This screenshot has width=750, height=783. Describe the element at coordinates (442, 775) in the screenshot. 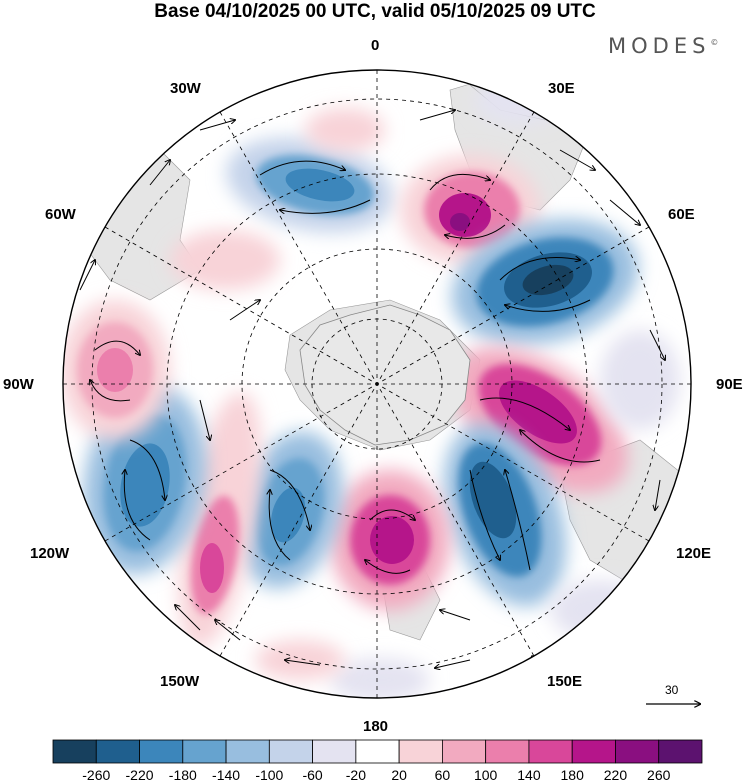

I see `colorbar-tick-label: 60` at that location.